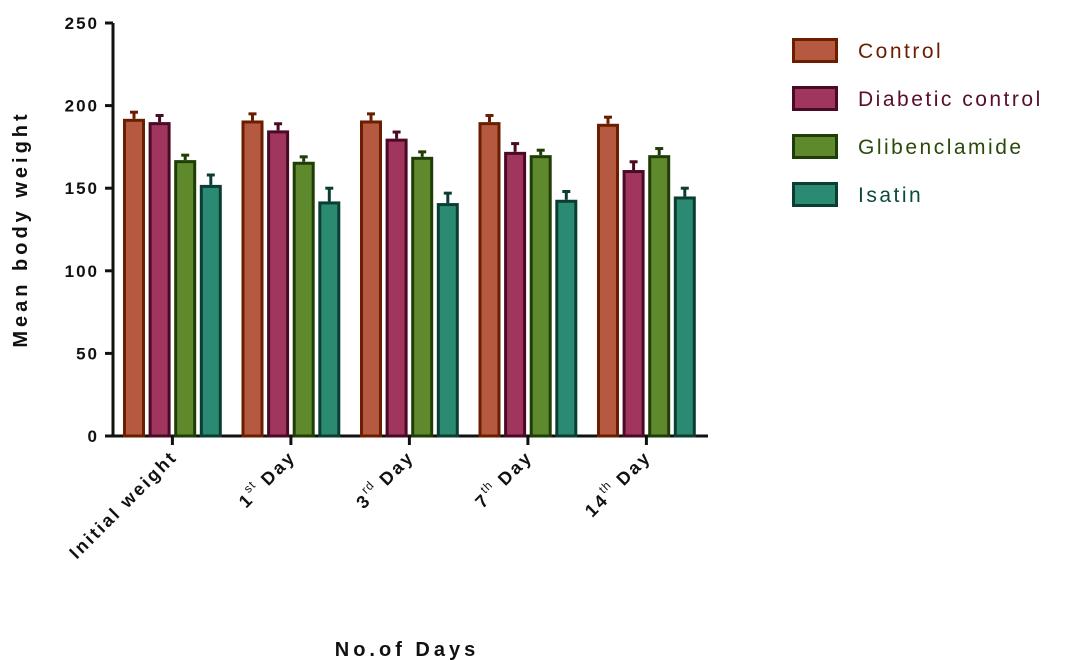 The width and height of the screenshot is (1086, 661). What do you see at coordinates (900, 51) in the screenshot?
I see `legend-label: Control` at bounding box center [900, 51].